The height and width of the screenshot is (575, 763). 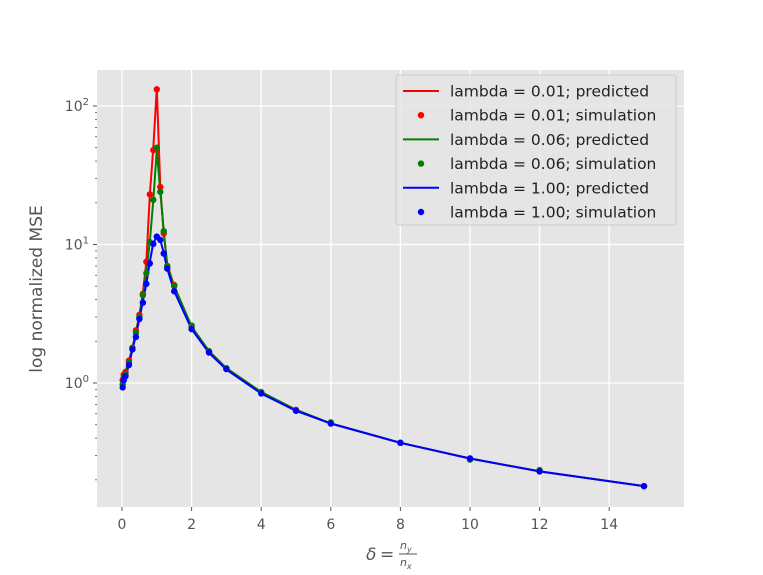 I want to click on x-tick-label: 6, so click(x=330, y=525).